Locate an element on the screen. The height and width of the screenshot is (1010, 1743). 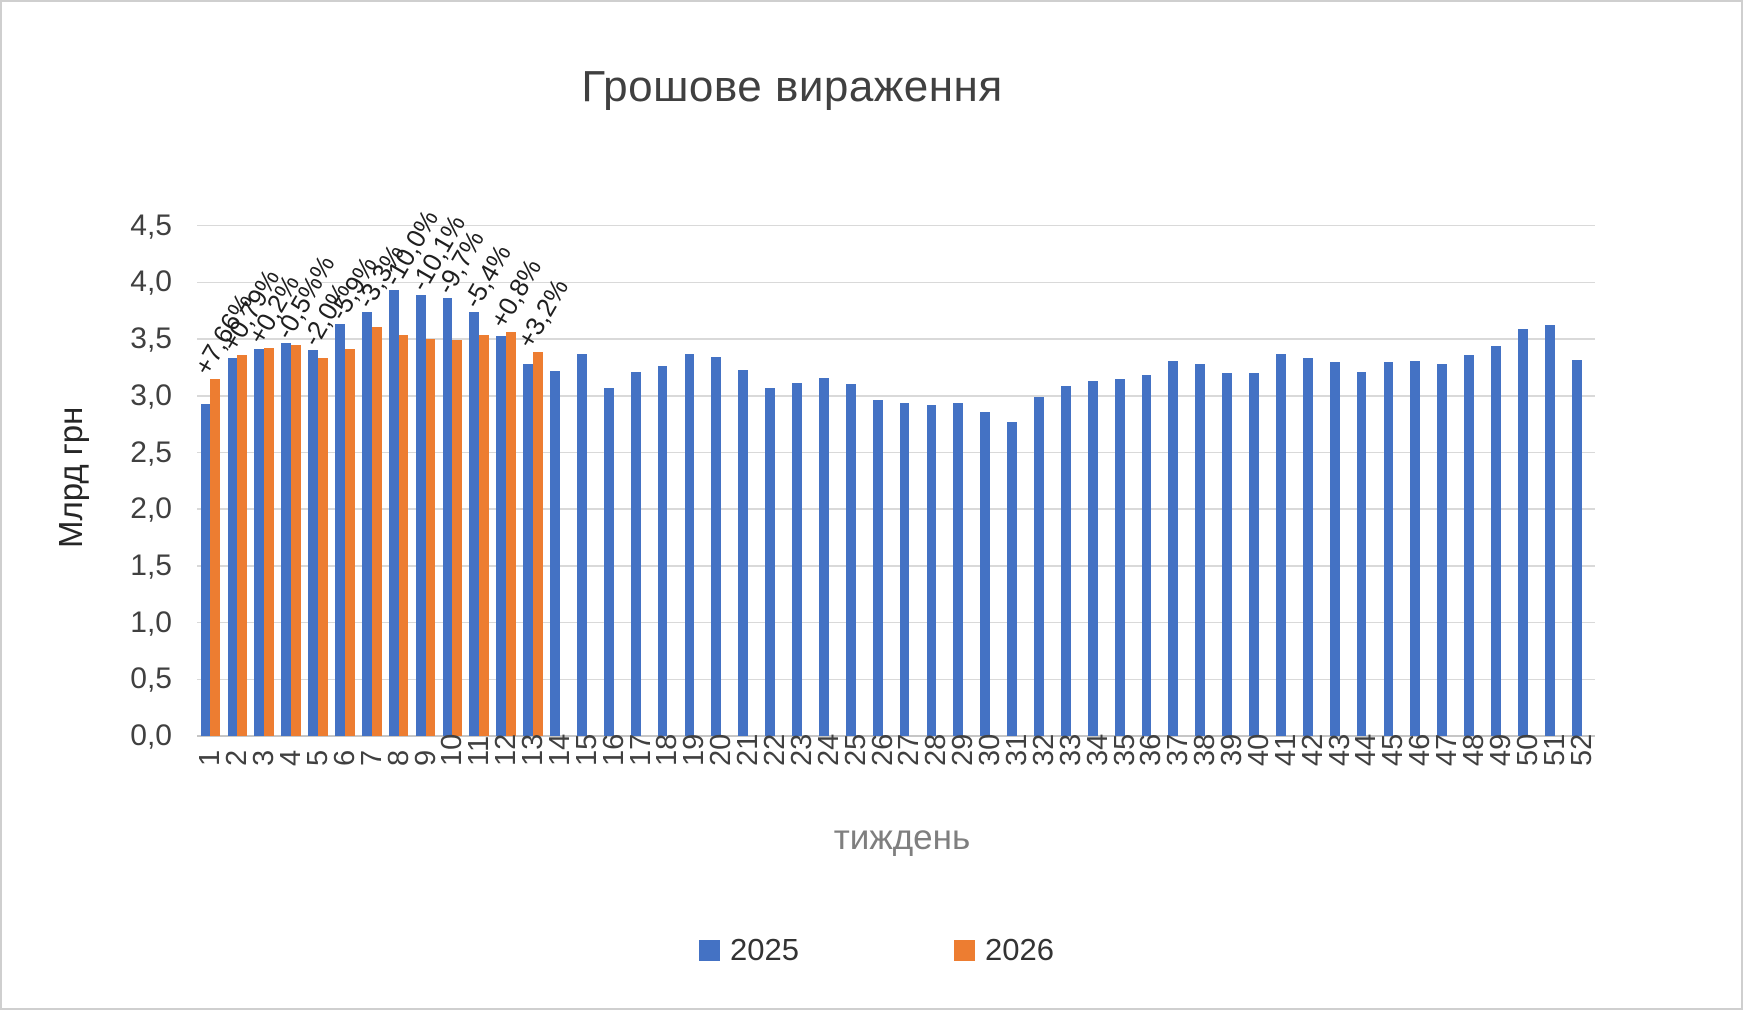
x-tick-label-text: 37 is located at coordinates (1178, 749).